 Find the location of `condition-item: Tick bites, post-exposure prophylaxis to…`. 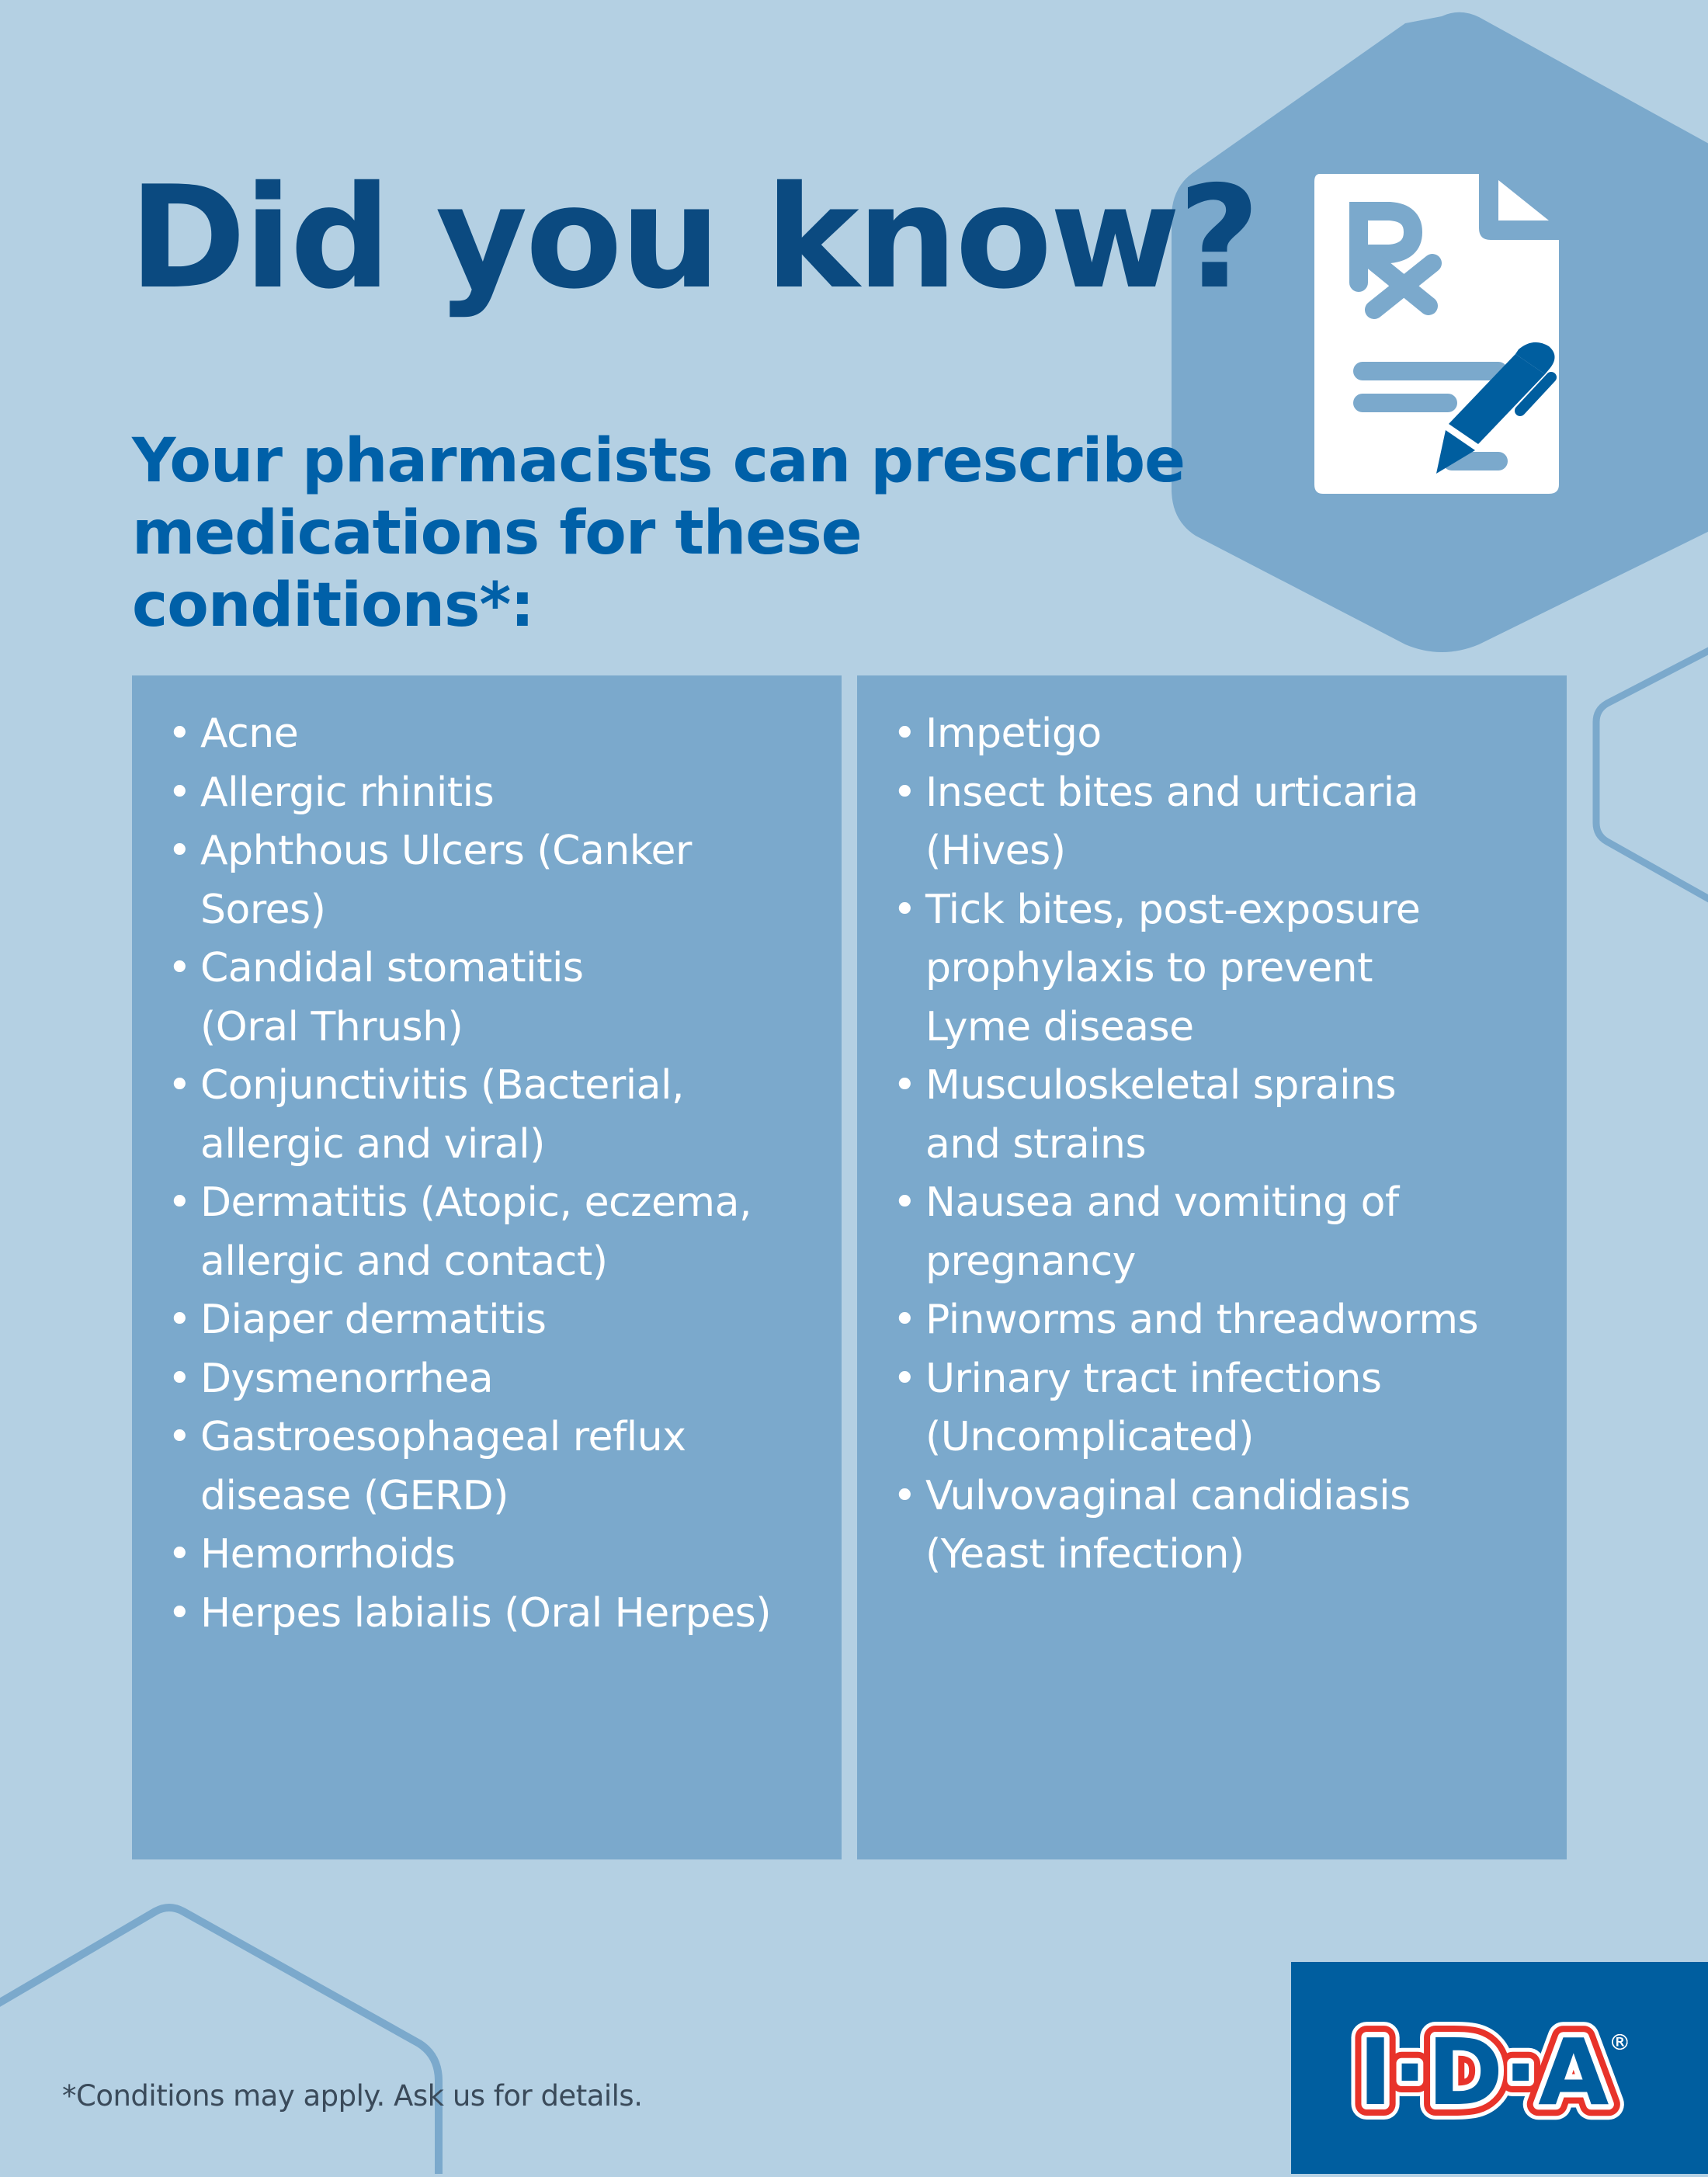

condition-item: Tick bites, post-exposure prophylaxis to… is located at coordinates (1222, 969).